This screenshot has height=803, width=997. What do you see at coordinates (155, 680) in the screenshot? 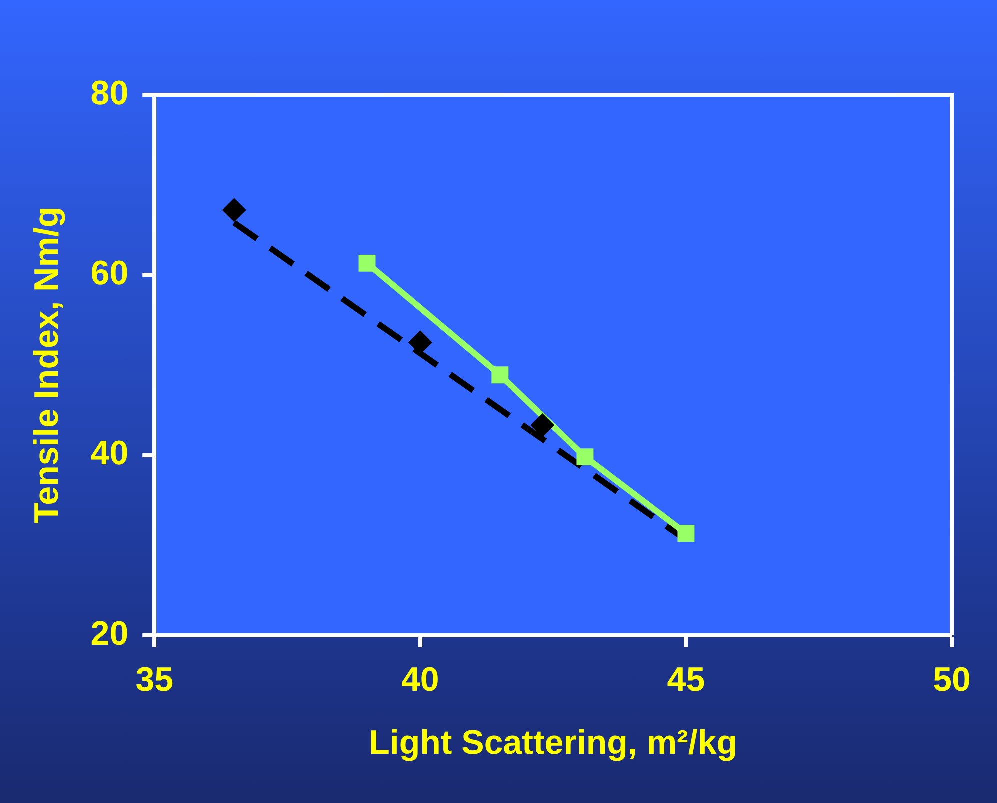
I see `x-tick-label: 35` at bounding box center [155, 680].